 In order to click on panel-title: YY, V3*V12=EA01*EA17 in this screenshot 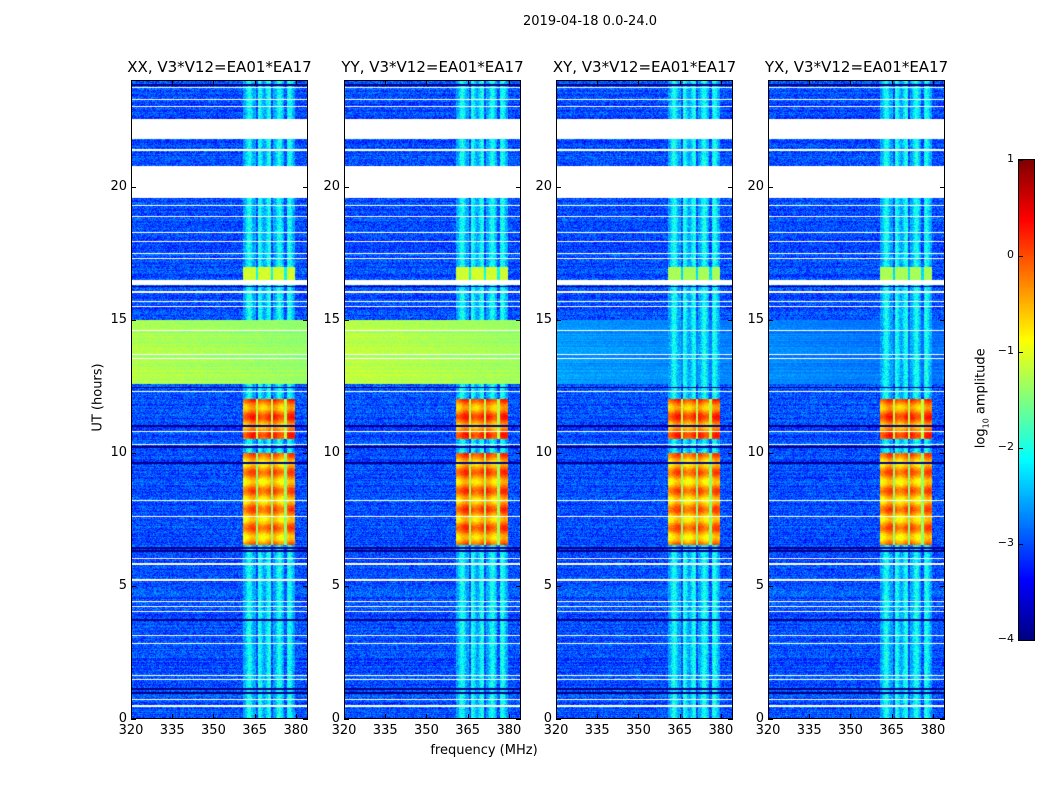, I will do `click(432, 67)`.